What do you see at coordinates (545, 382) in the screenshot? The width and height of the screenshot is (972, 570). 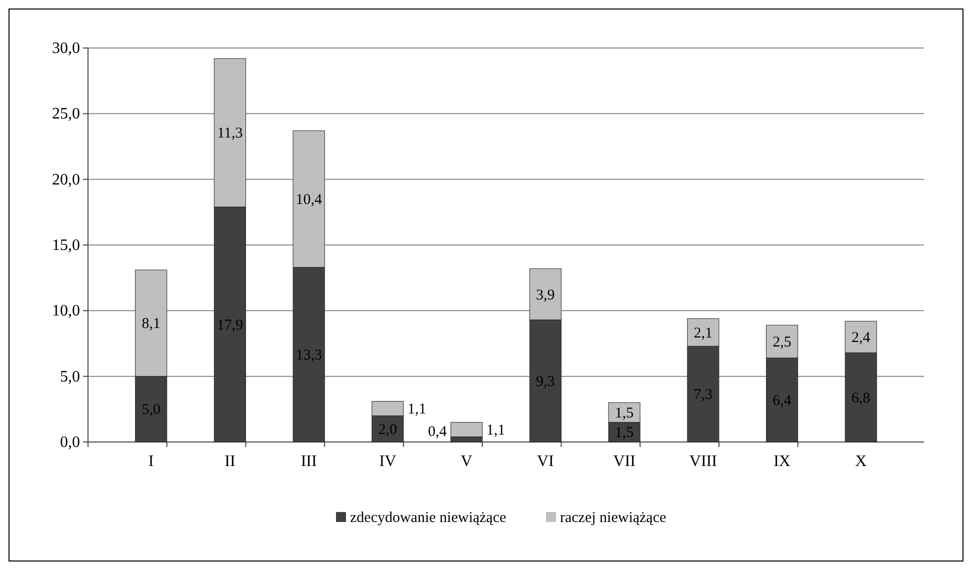 I see `data-label: 9,3` at bounding box center [545, 382].